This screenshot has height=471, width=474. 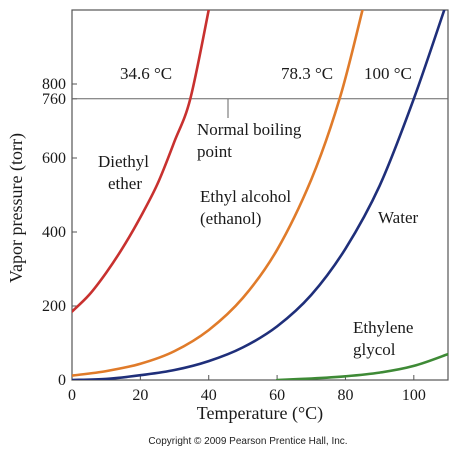 I want to click on y-axis-title: Vapor pressure (torr), so click(x=16, y=208).